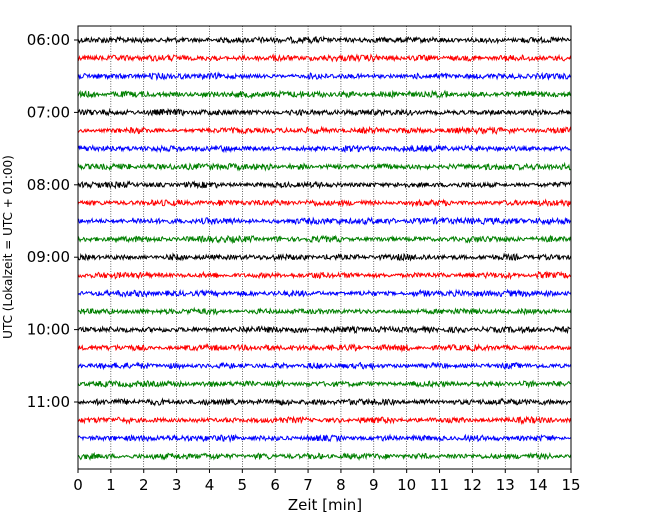 This screenshot has height=520, width=650. What do you see at coordinates (8, 247) in the screenshot?
I see `y-axis-label: UTC (Lokalzeit = UTC + 01:00)` at bounding box center [8, 247].